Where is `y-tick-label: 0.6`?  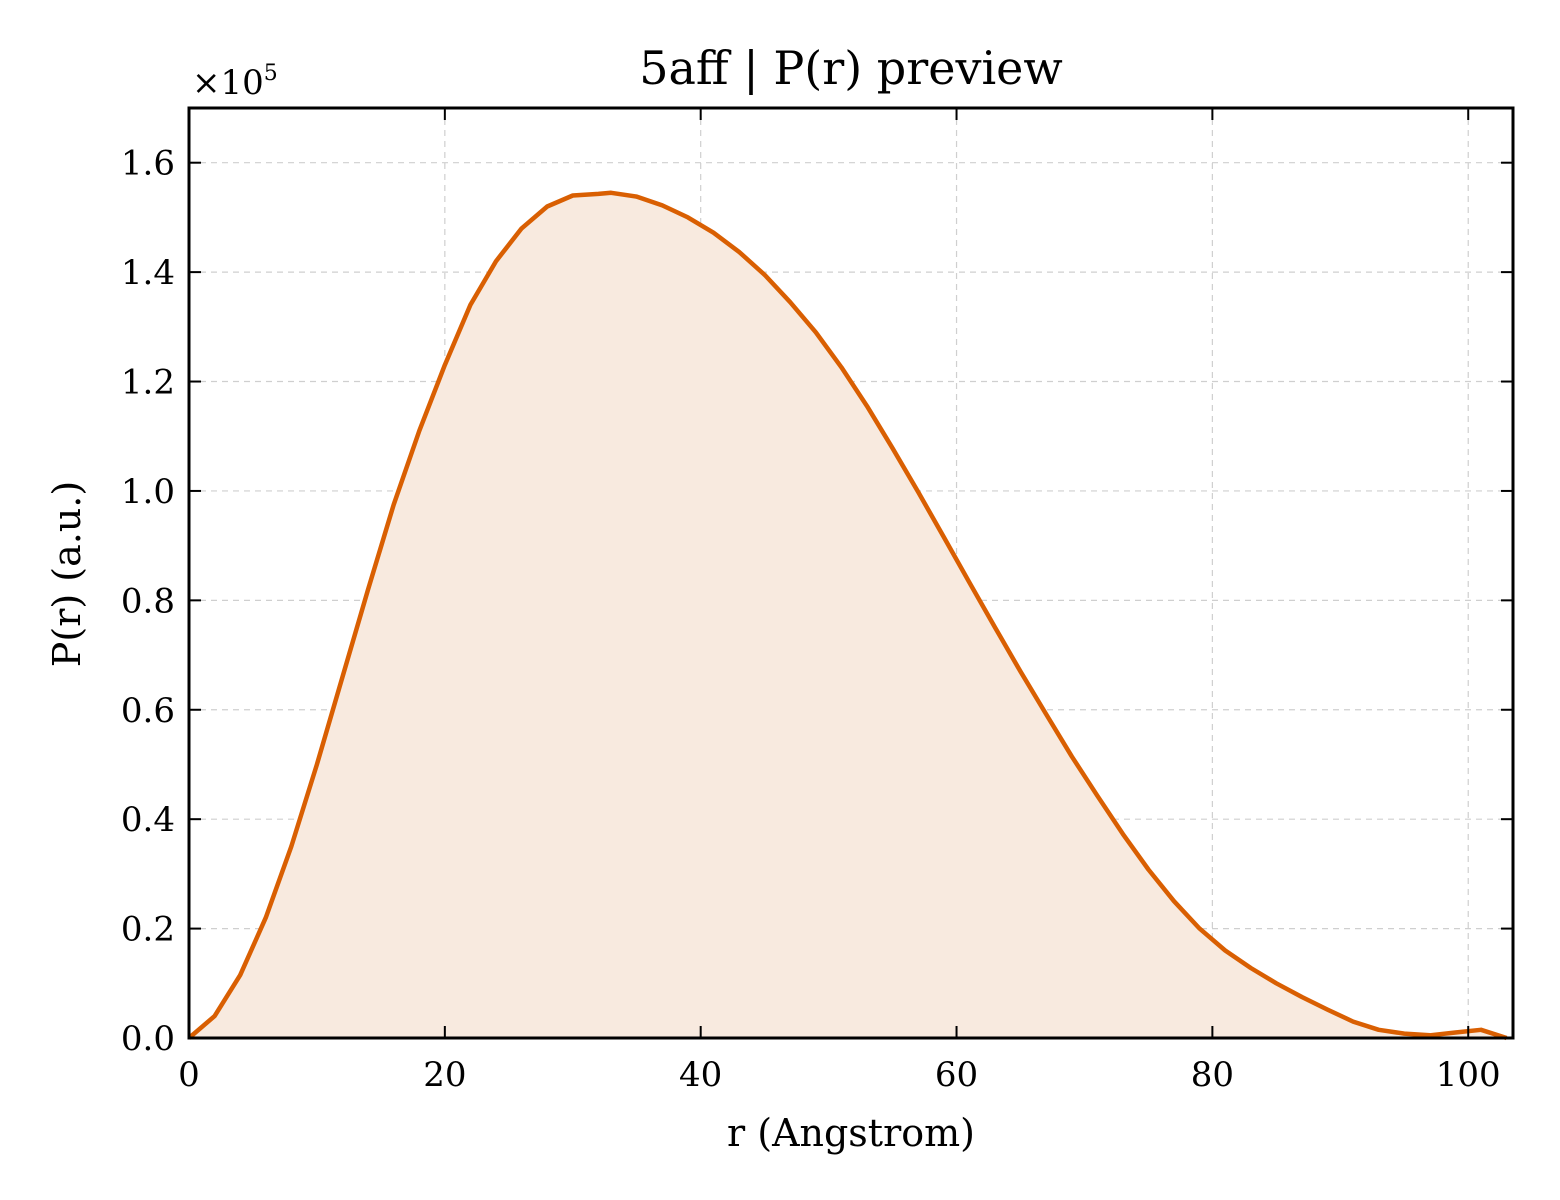 y-tick-label: 0.6 is located at coordinates (148, 711).